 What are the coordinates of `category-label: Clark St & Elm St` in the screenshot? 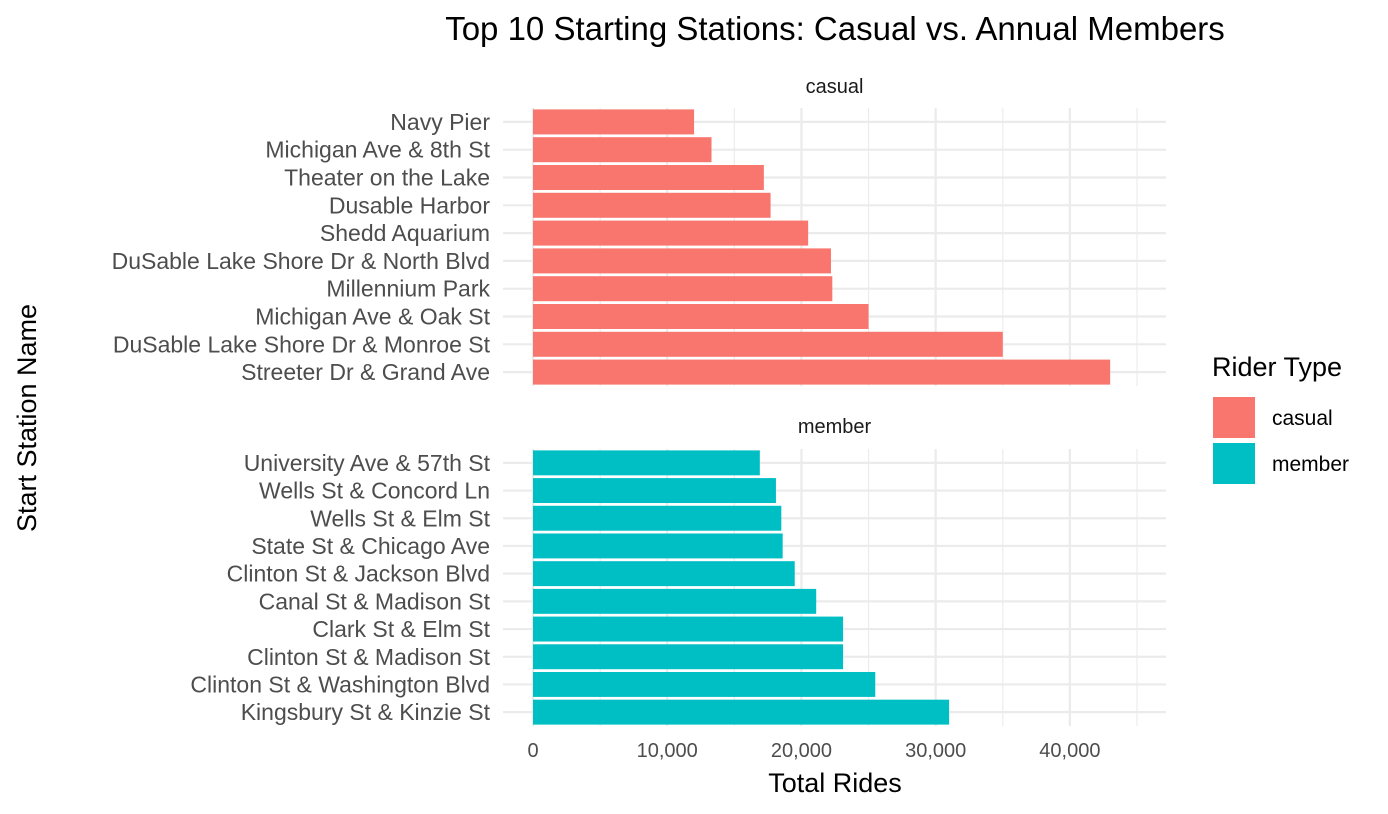 It's located at (401, 629).